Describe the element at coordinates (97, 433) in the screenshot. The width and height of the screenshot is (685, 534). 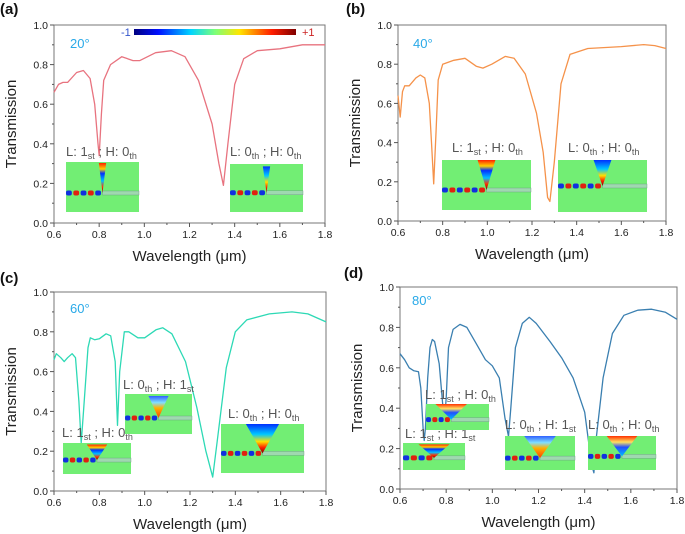
I see `mode-label: L: 1st ; H: 0th` at that location.